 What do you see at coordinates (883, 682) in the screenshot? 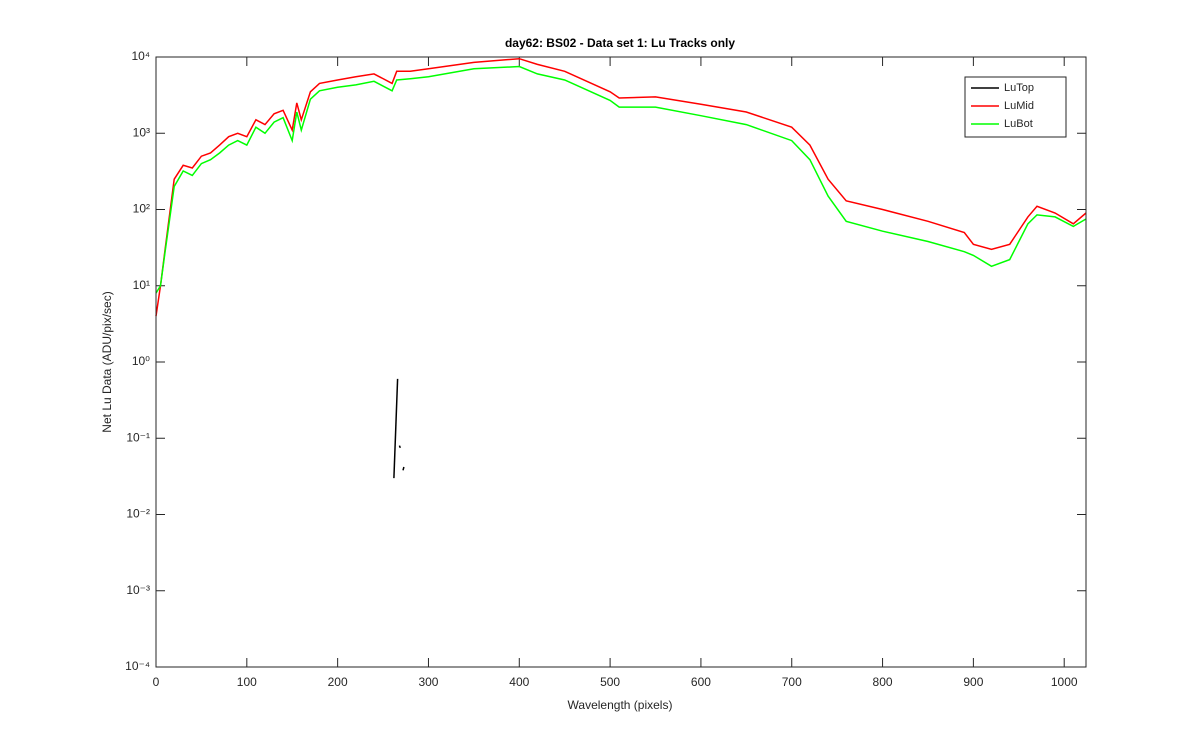
I see `x-tick-label: 800` at bounding box center [883, 682].